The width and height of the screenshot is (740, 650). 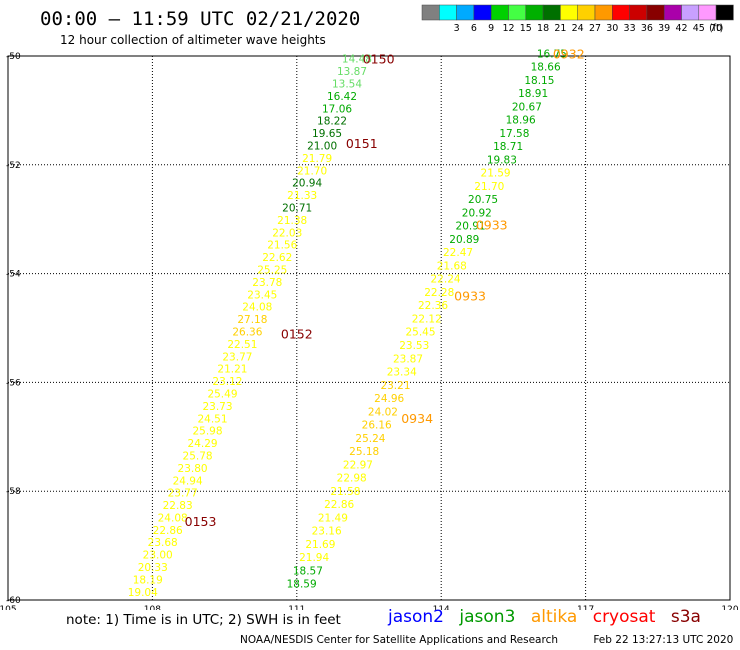 I want to click on swh-value: 18.57, so click(x=308, y=571).